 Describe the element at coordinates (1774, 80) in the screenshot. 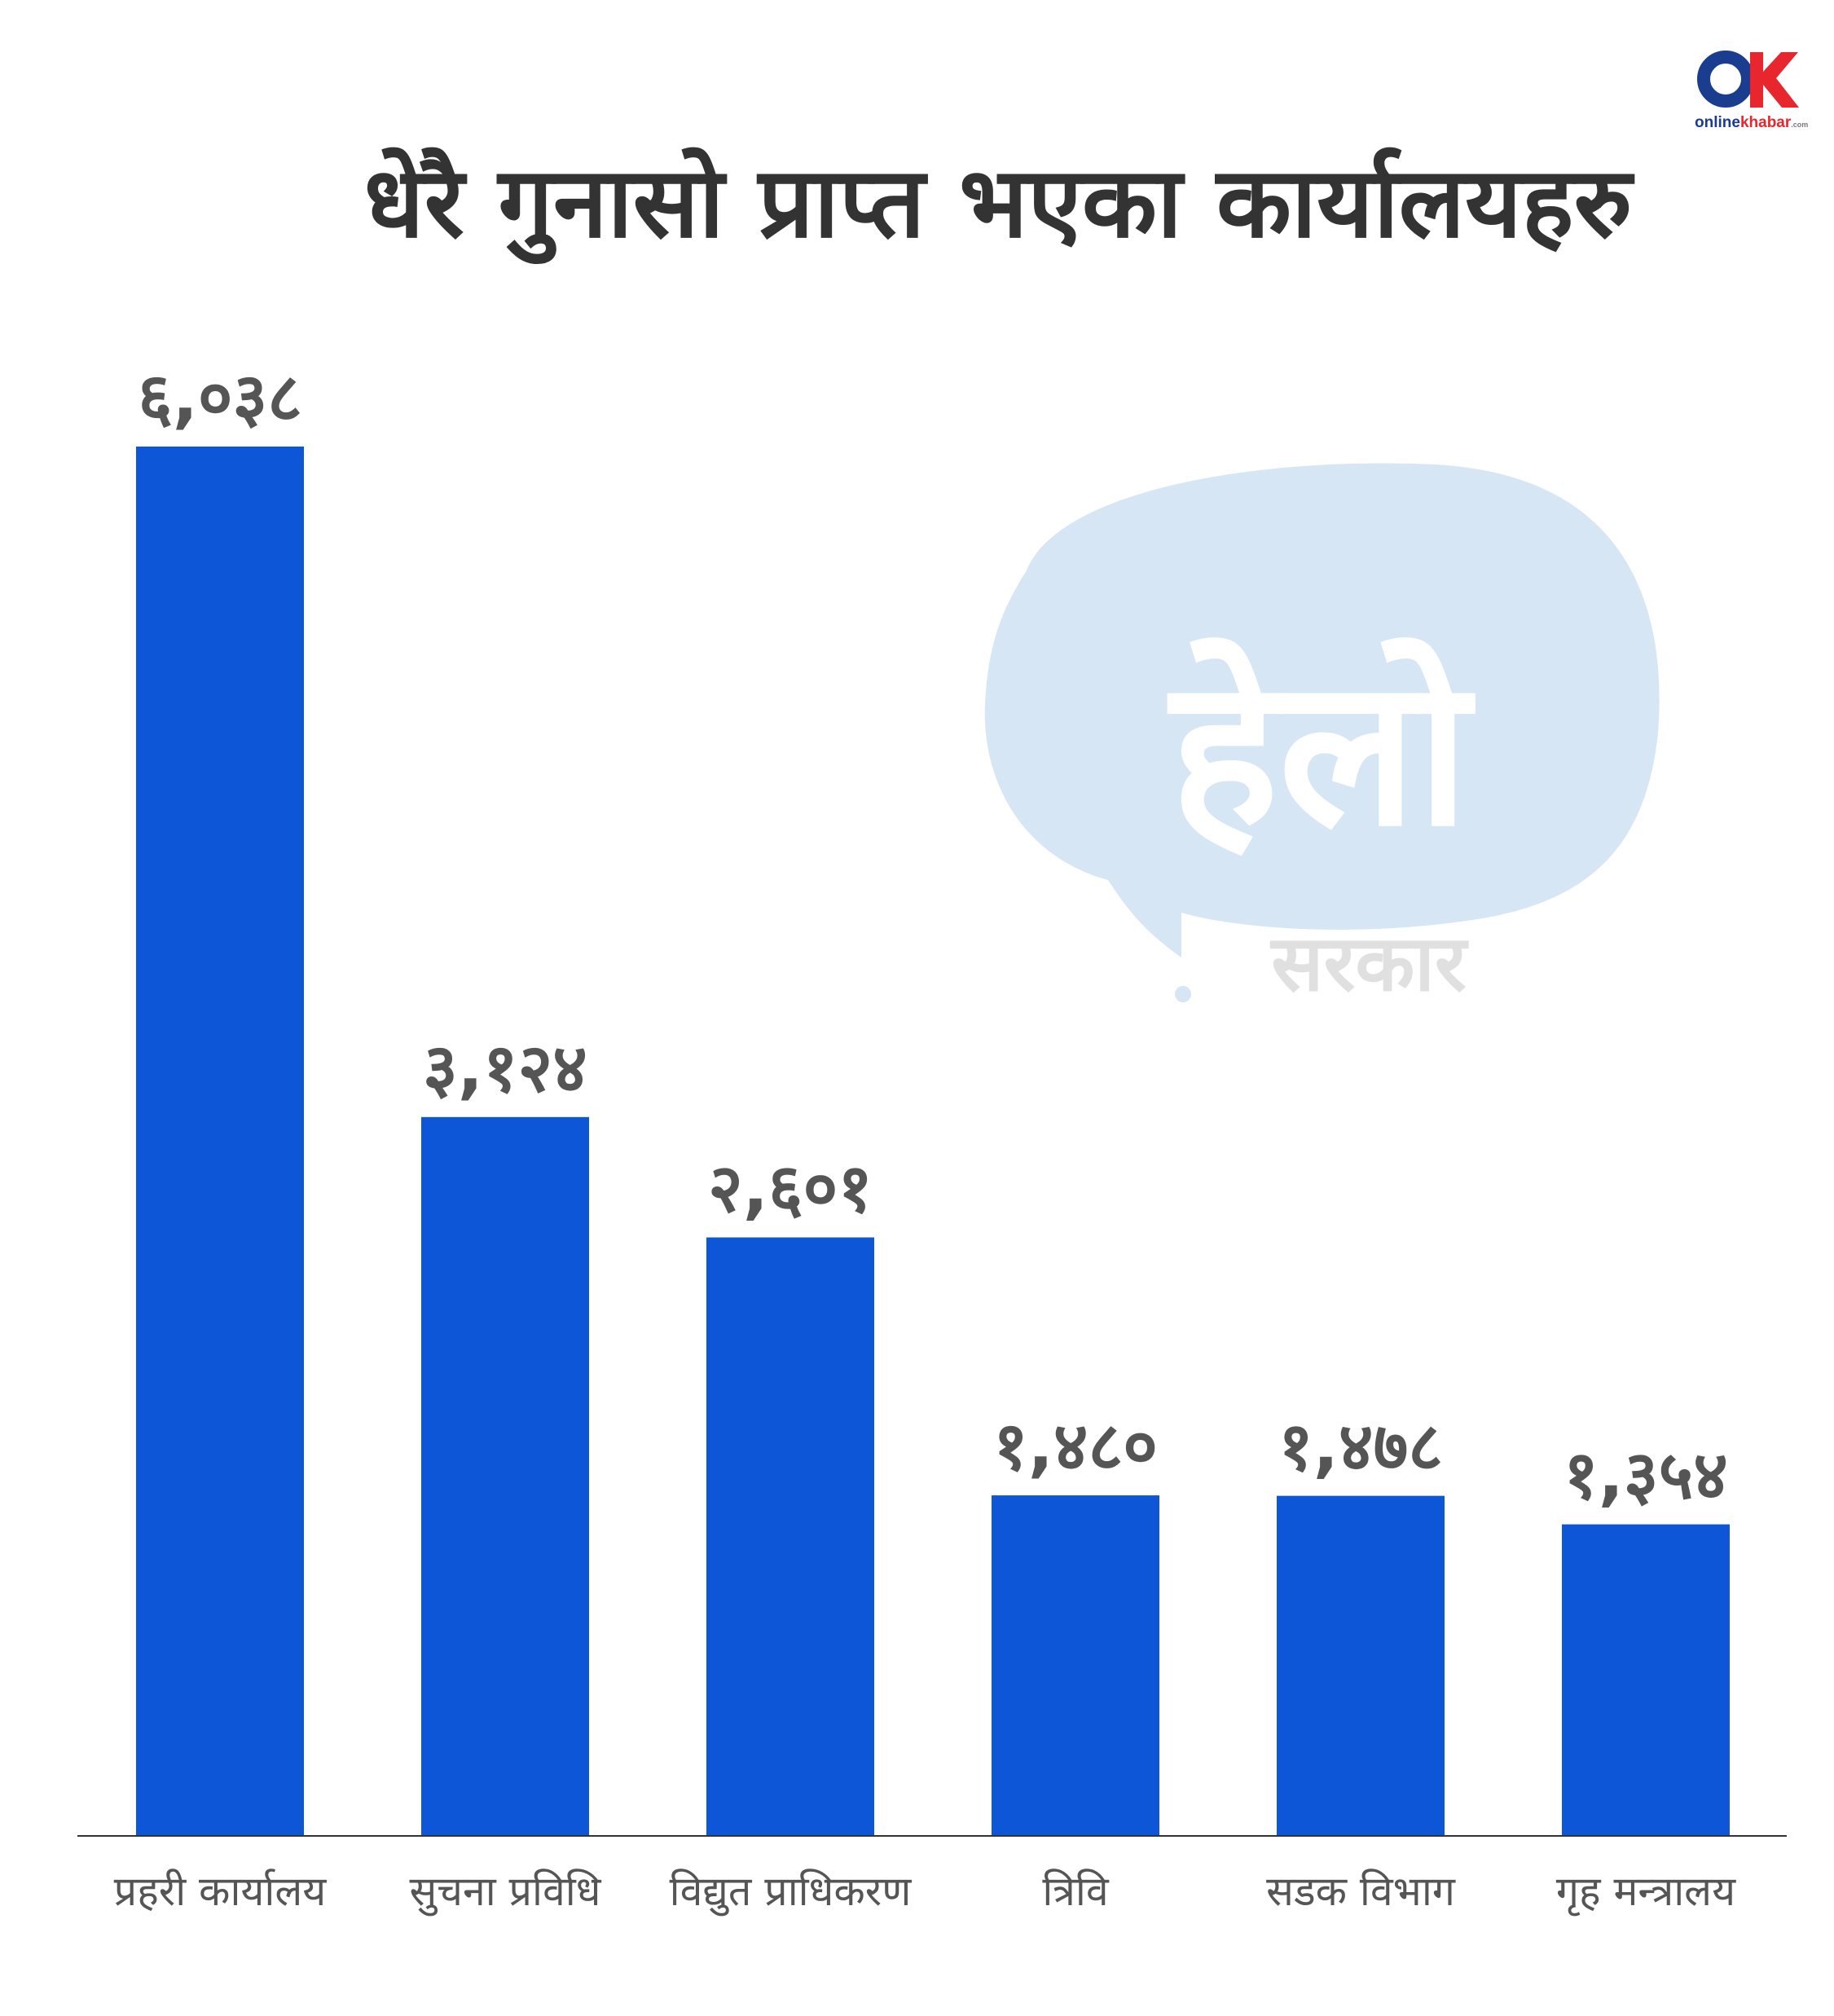

I see `logo-k-mark` at that location.